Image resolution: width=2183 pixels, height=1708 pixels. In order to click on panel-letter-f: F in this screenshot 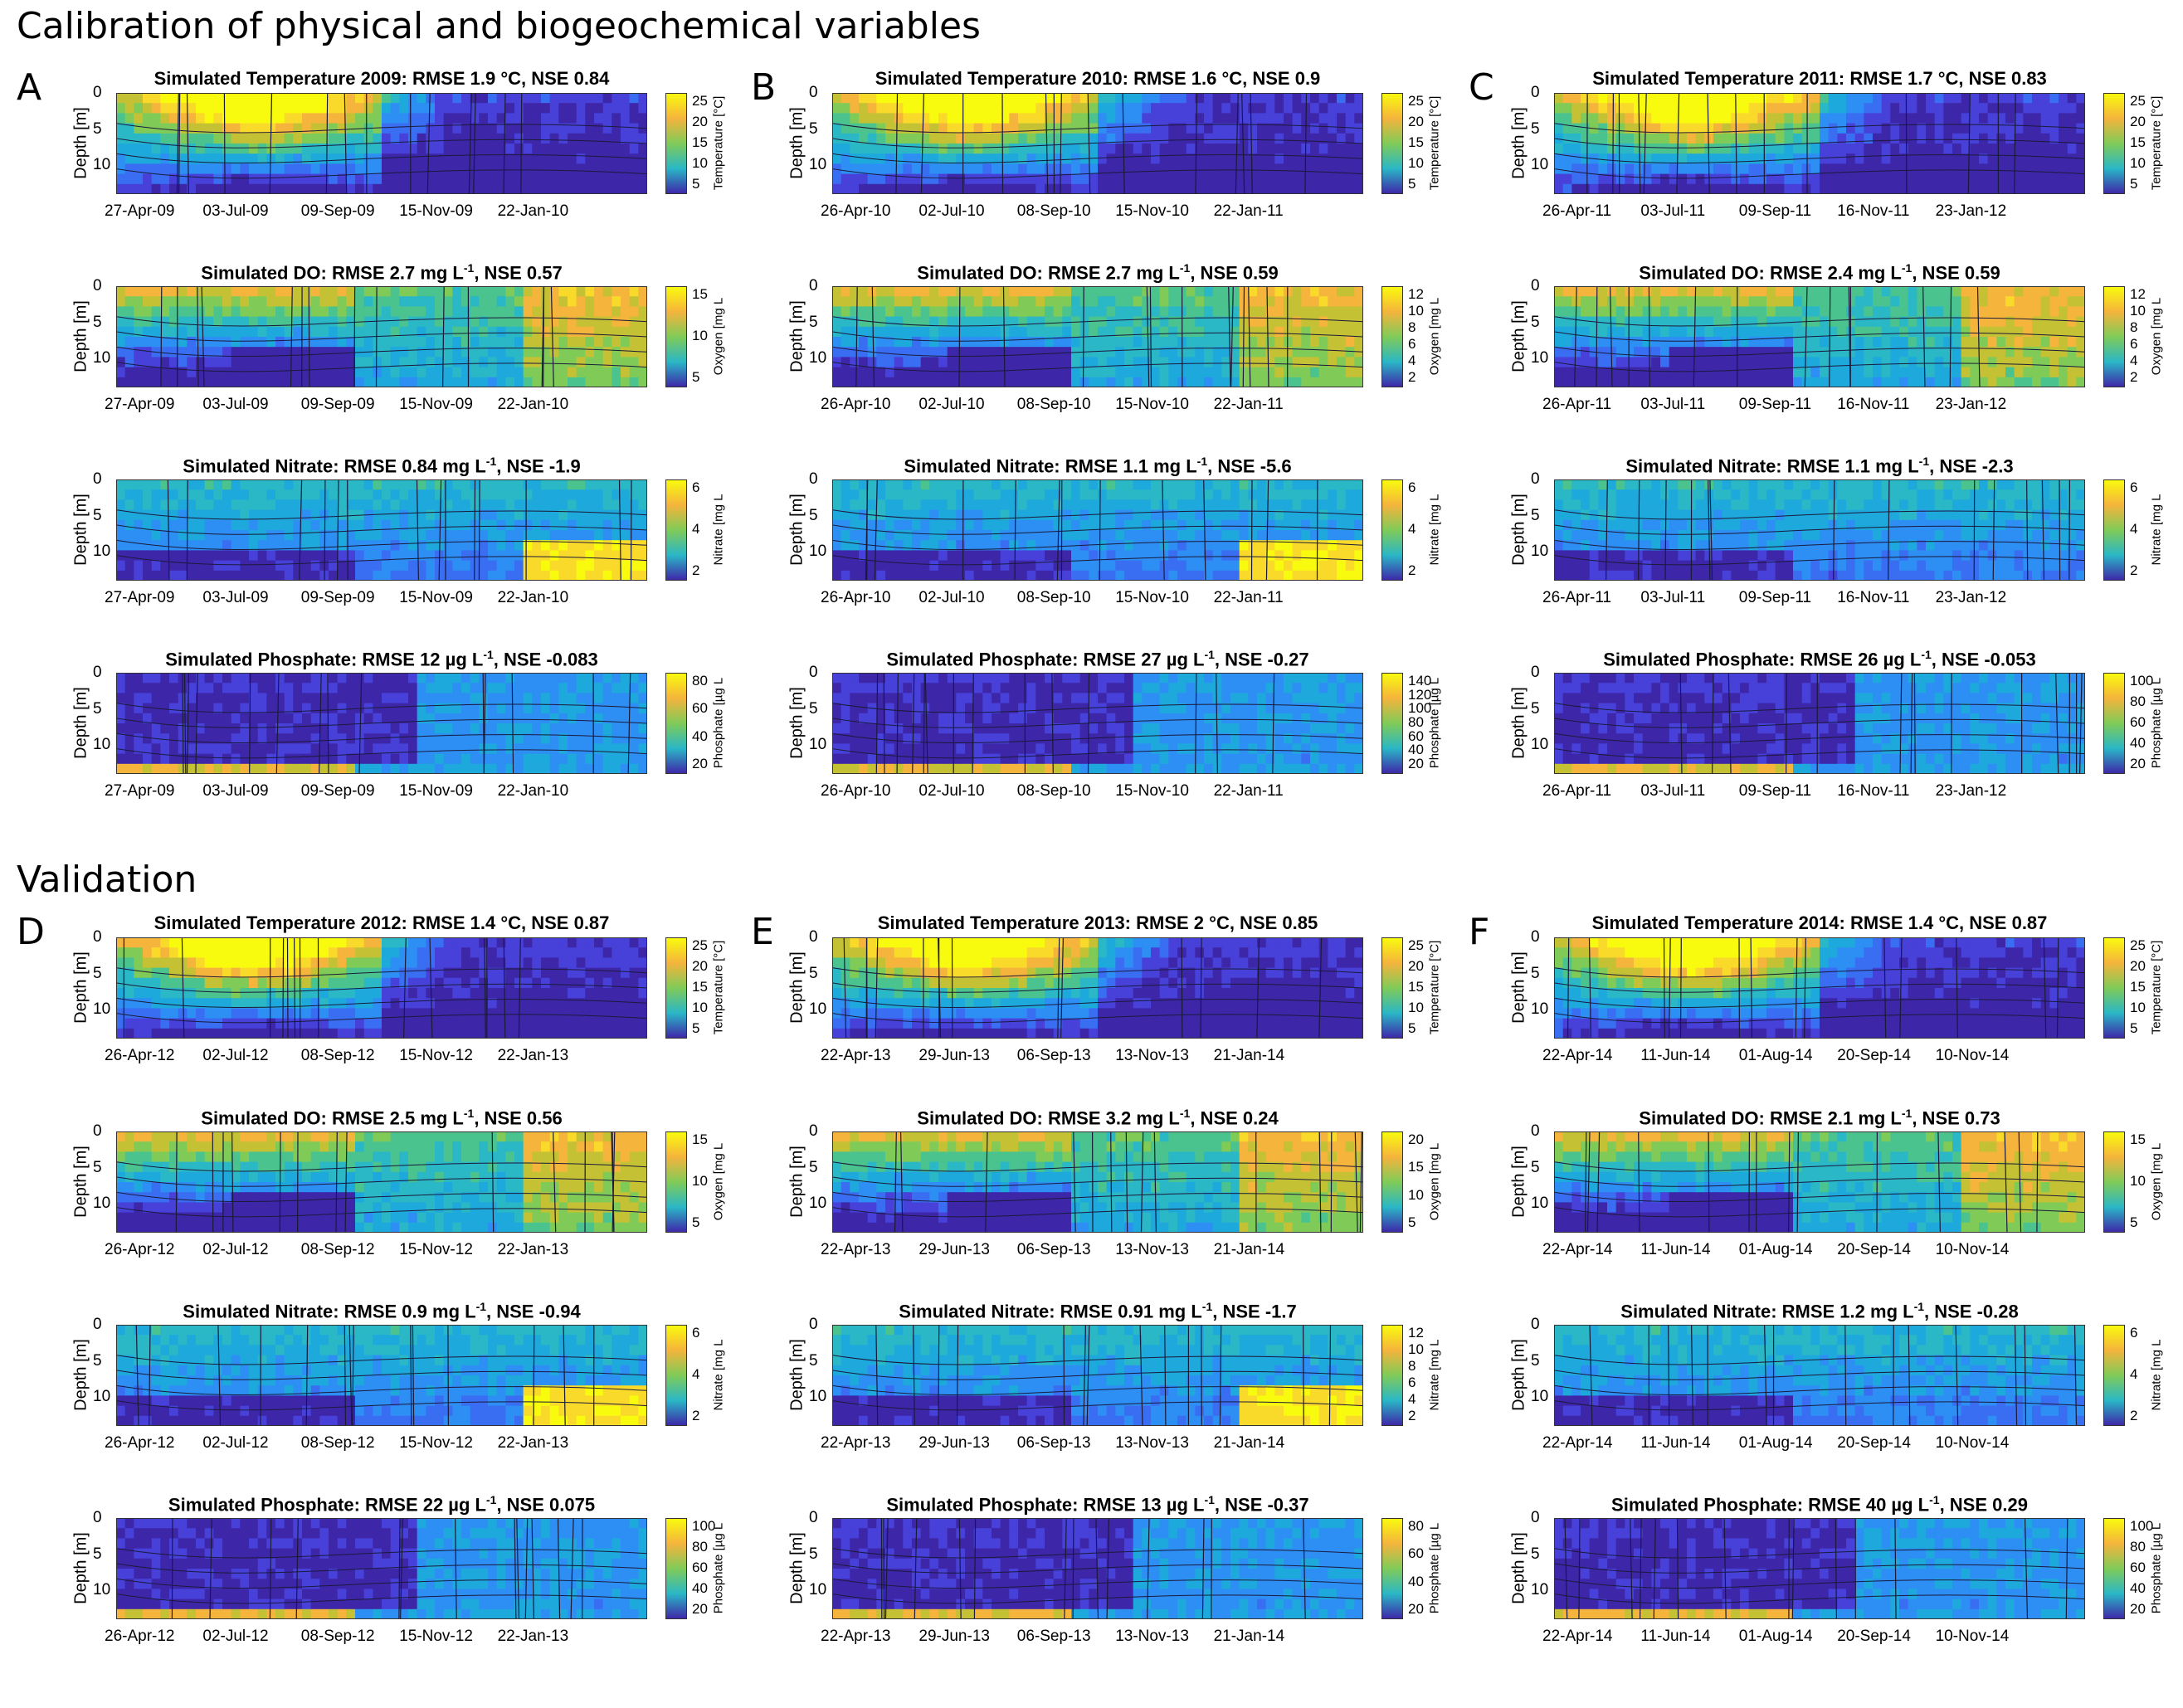, I will do `click(1479, 932)`.